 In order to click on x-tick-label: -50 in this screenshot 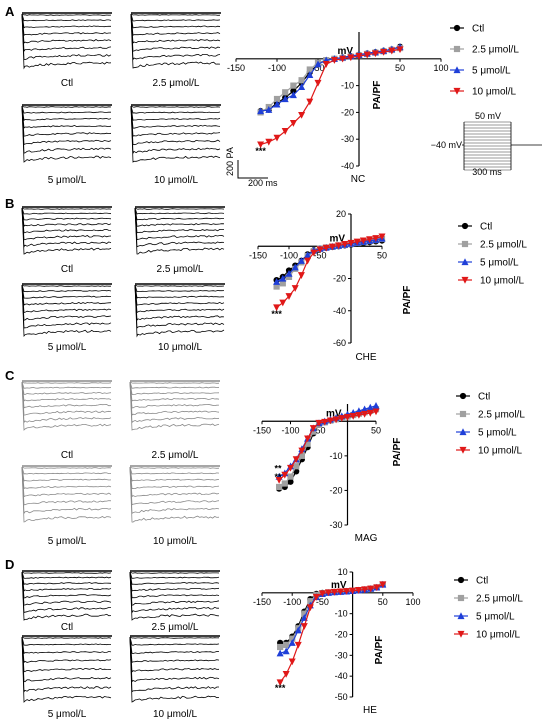, I will do `click(322, 602)`.